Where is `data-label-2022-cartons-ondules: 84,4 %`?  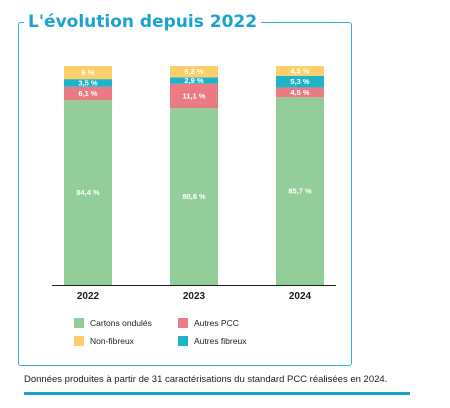
data-label-2022-cartons-ondules: 84,4 % is located at coordinates (88, 192).